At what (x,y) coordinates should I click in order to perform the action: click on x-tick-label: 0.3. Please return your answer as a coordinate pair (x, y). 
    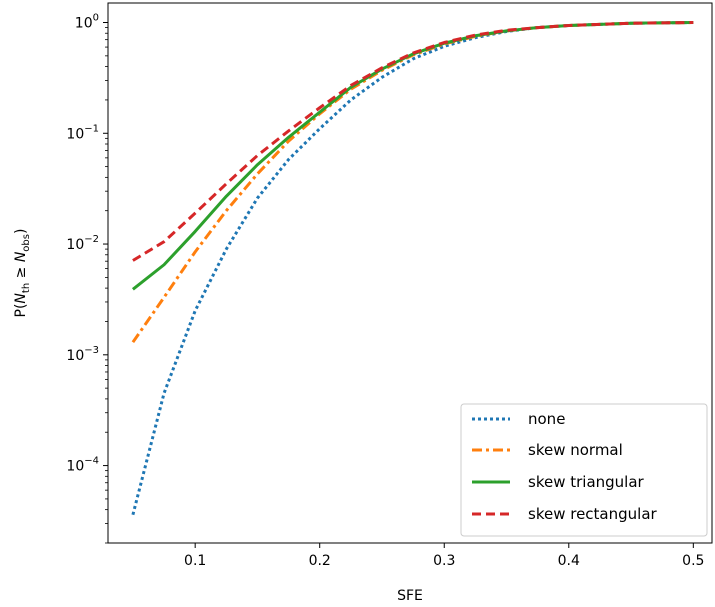
    Looking at the image, I should click on (444, 561).